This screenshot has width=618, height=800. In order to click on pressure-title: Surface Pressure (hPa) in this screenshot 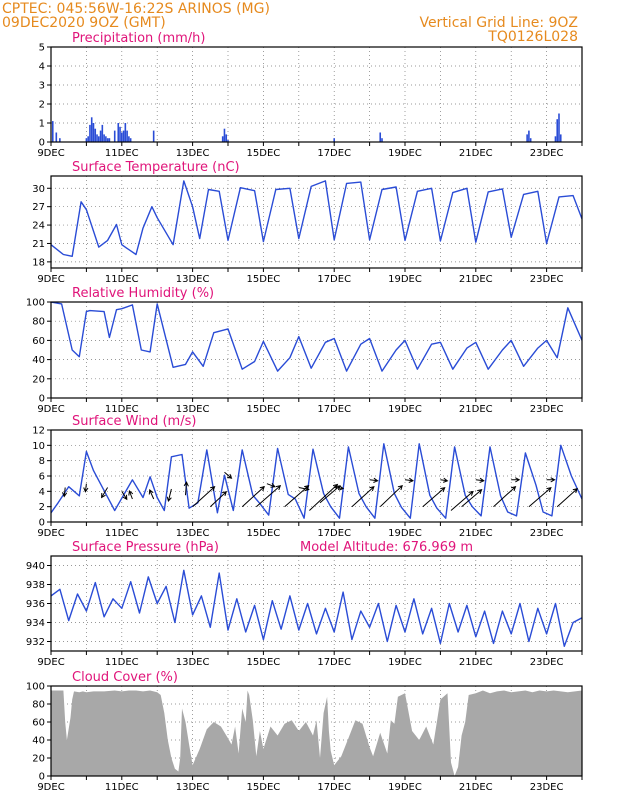, I will do `click(145, 547)`.